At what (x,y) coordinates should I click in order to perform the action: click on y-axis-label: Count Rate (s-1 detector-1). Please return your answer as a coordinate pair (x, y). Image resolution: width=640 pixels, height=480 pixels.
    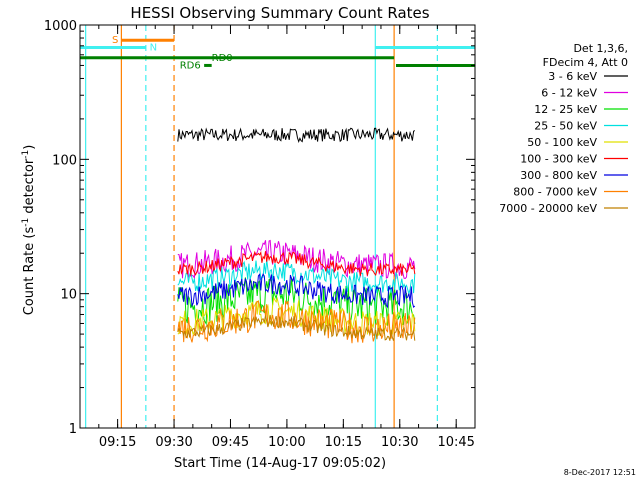
    Looking at the image, I should click on (29, 230).